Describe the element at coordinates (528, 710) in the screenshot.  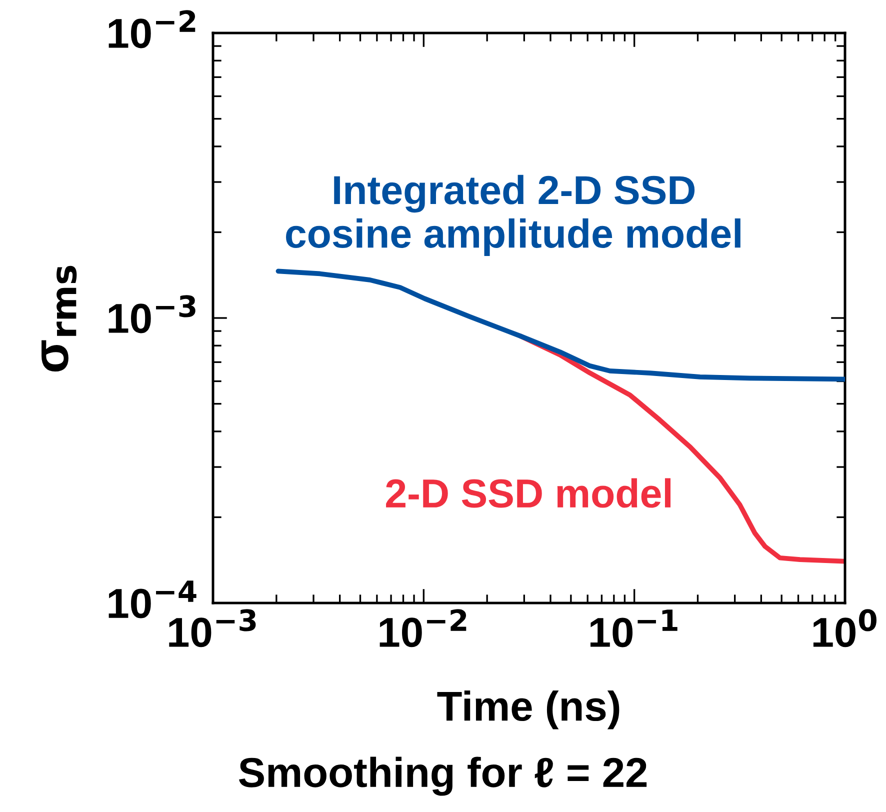
I see `x-axis-title: Time (ns)` at that location.